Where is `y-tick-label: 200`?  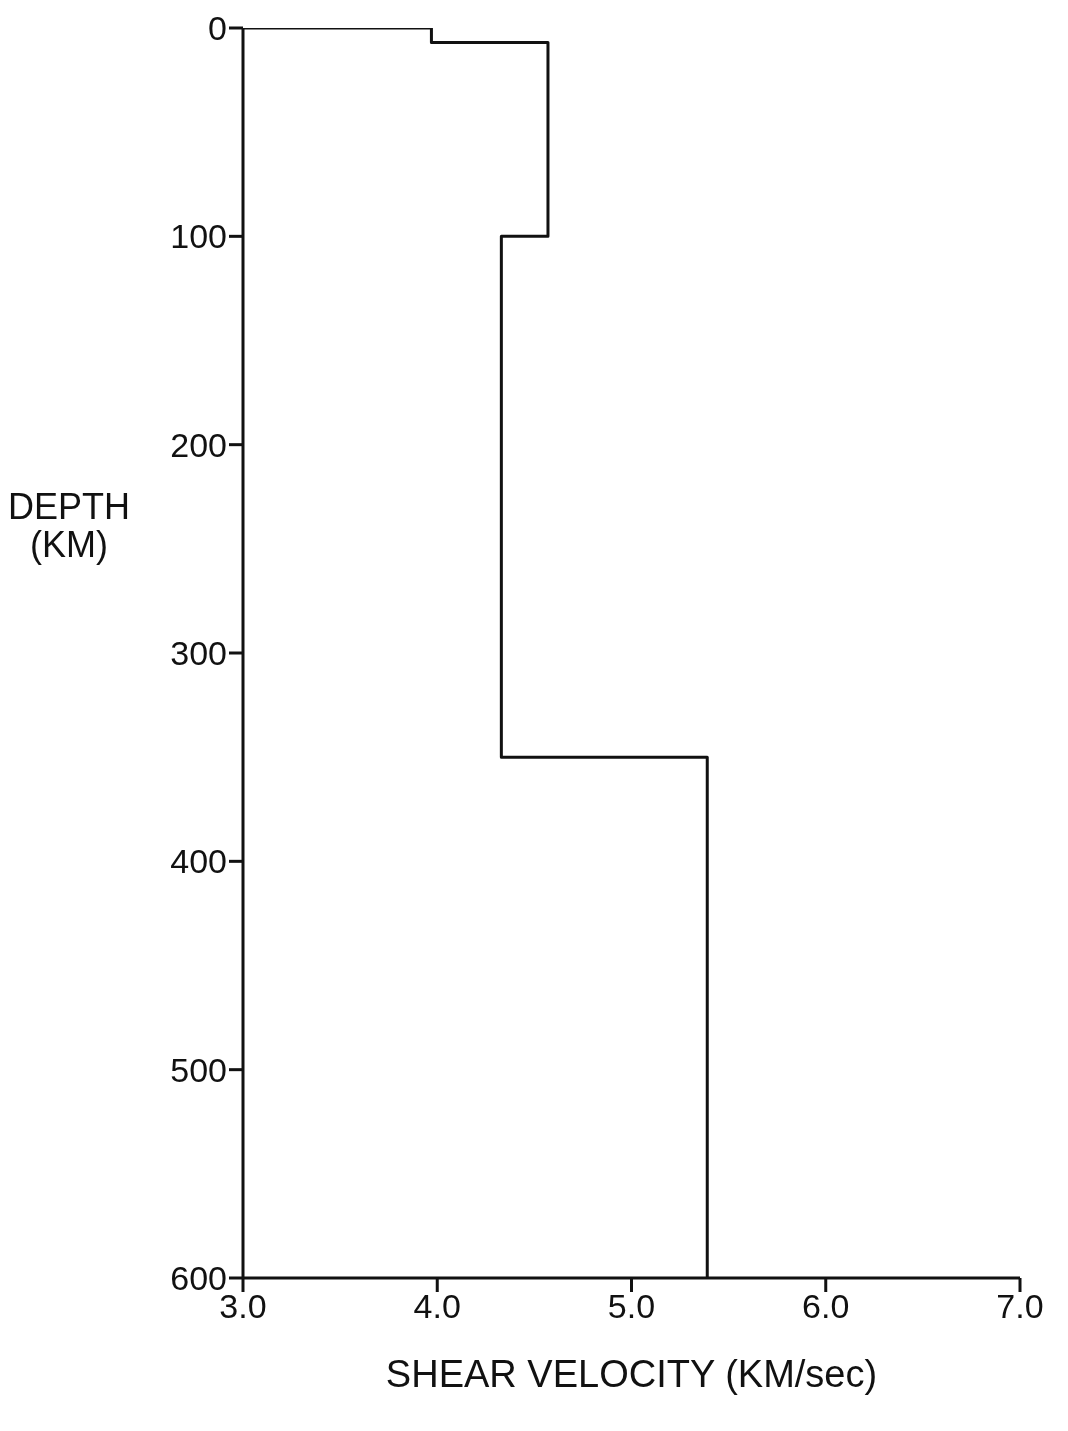 y-tick-label: 200 is located at coordinates (198, 444).